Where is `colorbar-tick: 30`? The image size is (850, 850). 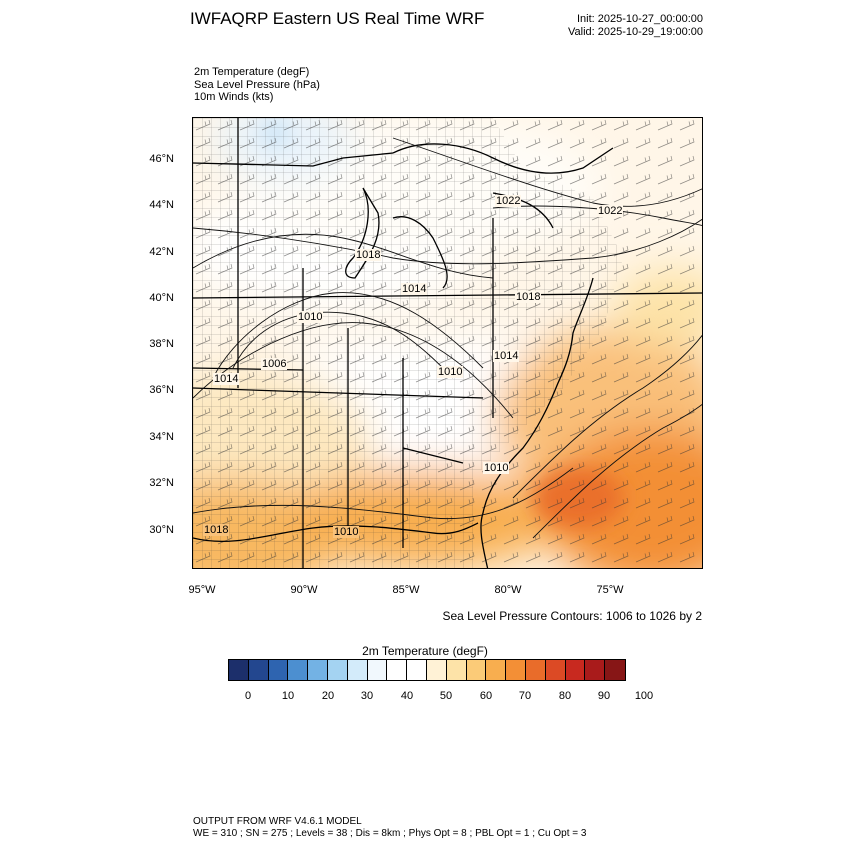
colorbar-tick: 30 is located at coordinates (367, 696).